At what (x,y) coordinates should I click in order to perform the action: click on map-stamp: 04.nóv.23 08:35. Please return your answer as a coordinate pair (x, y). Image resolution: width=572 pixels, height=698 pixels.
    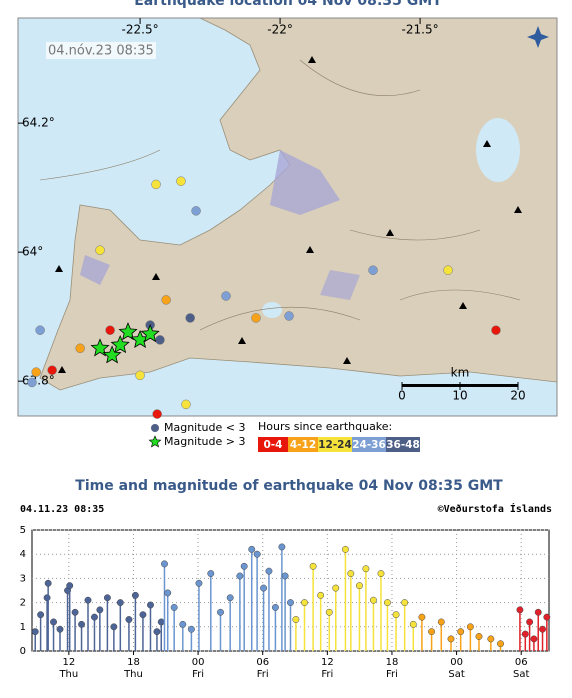
    Looking at the image, I should click on (101, 51).